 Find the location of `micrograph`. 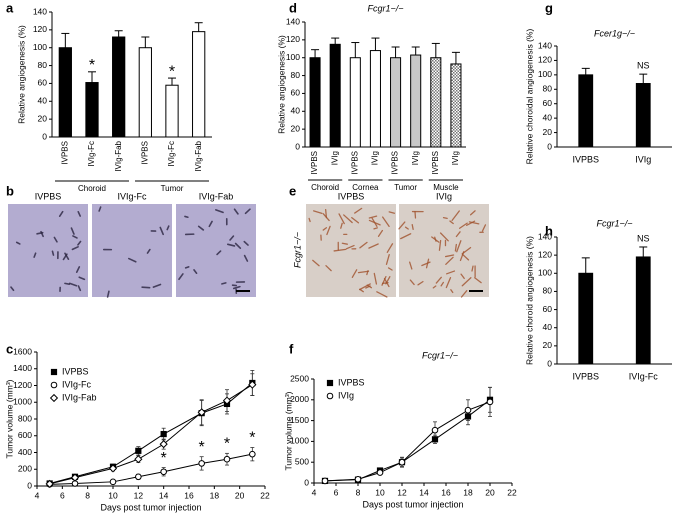

micrograph is located at coordinates (48, 250).